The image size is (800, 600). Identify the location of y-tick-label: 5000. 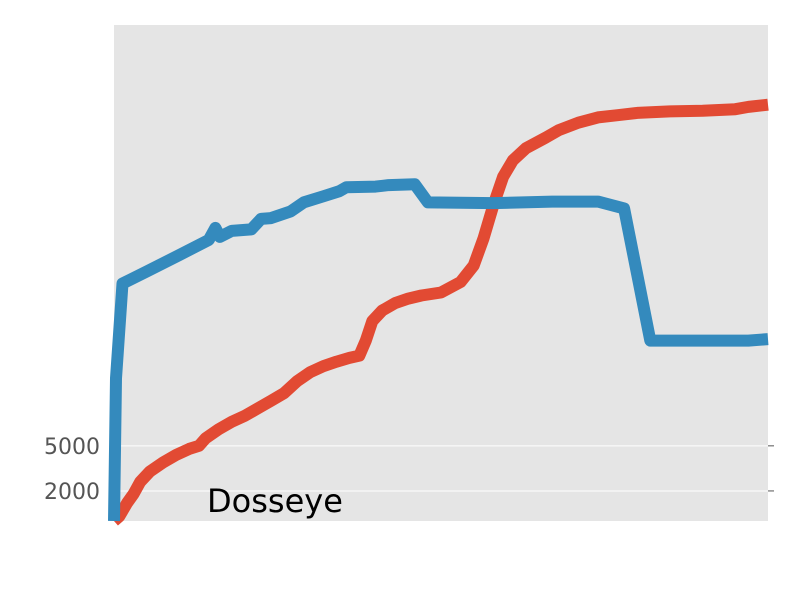
(72, 447).